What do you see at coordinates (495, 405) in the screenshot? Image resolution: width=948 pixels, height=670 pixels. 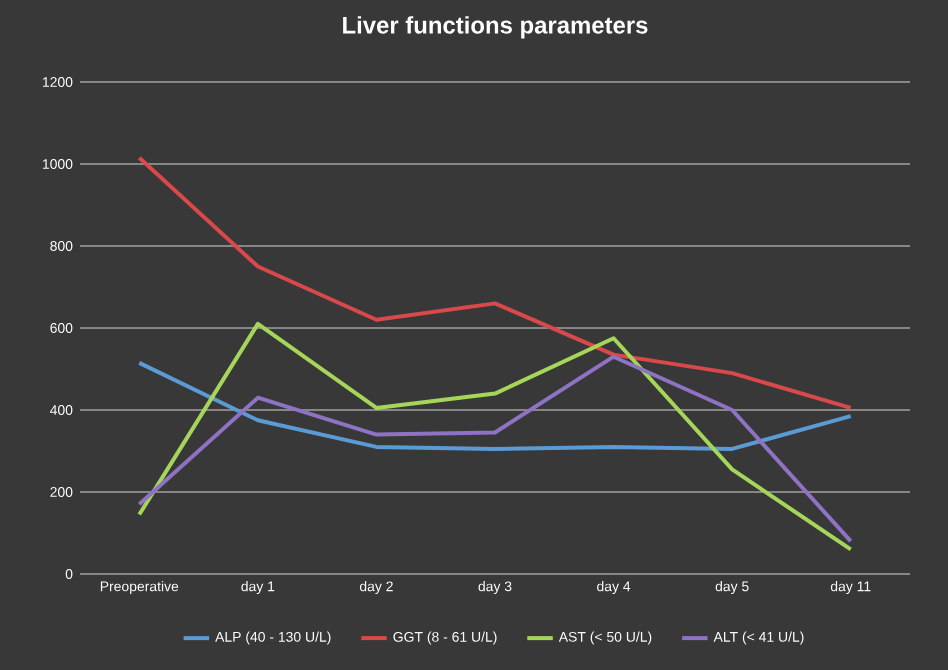 I see `line-series` at bounding box center [495, 405].